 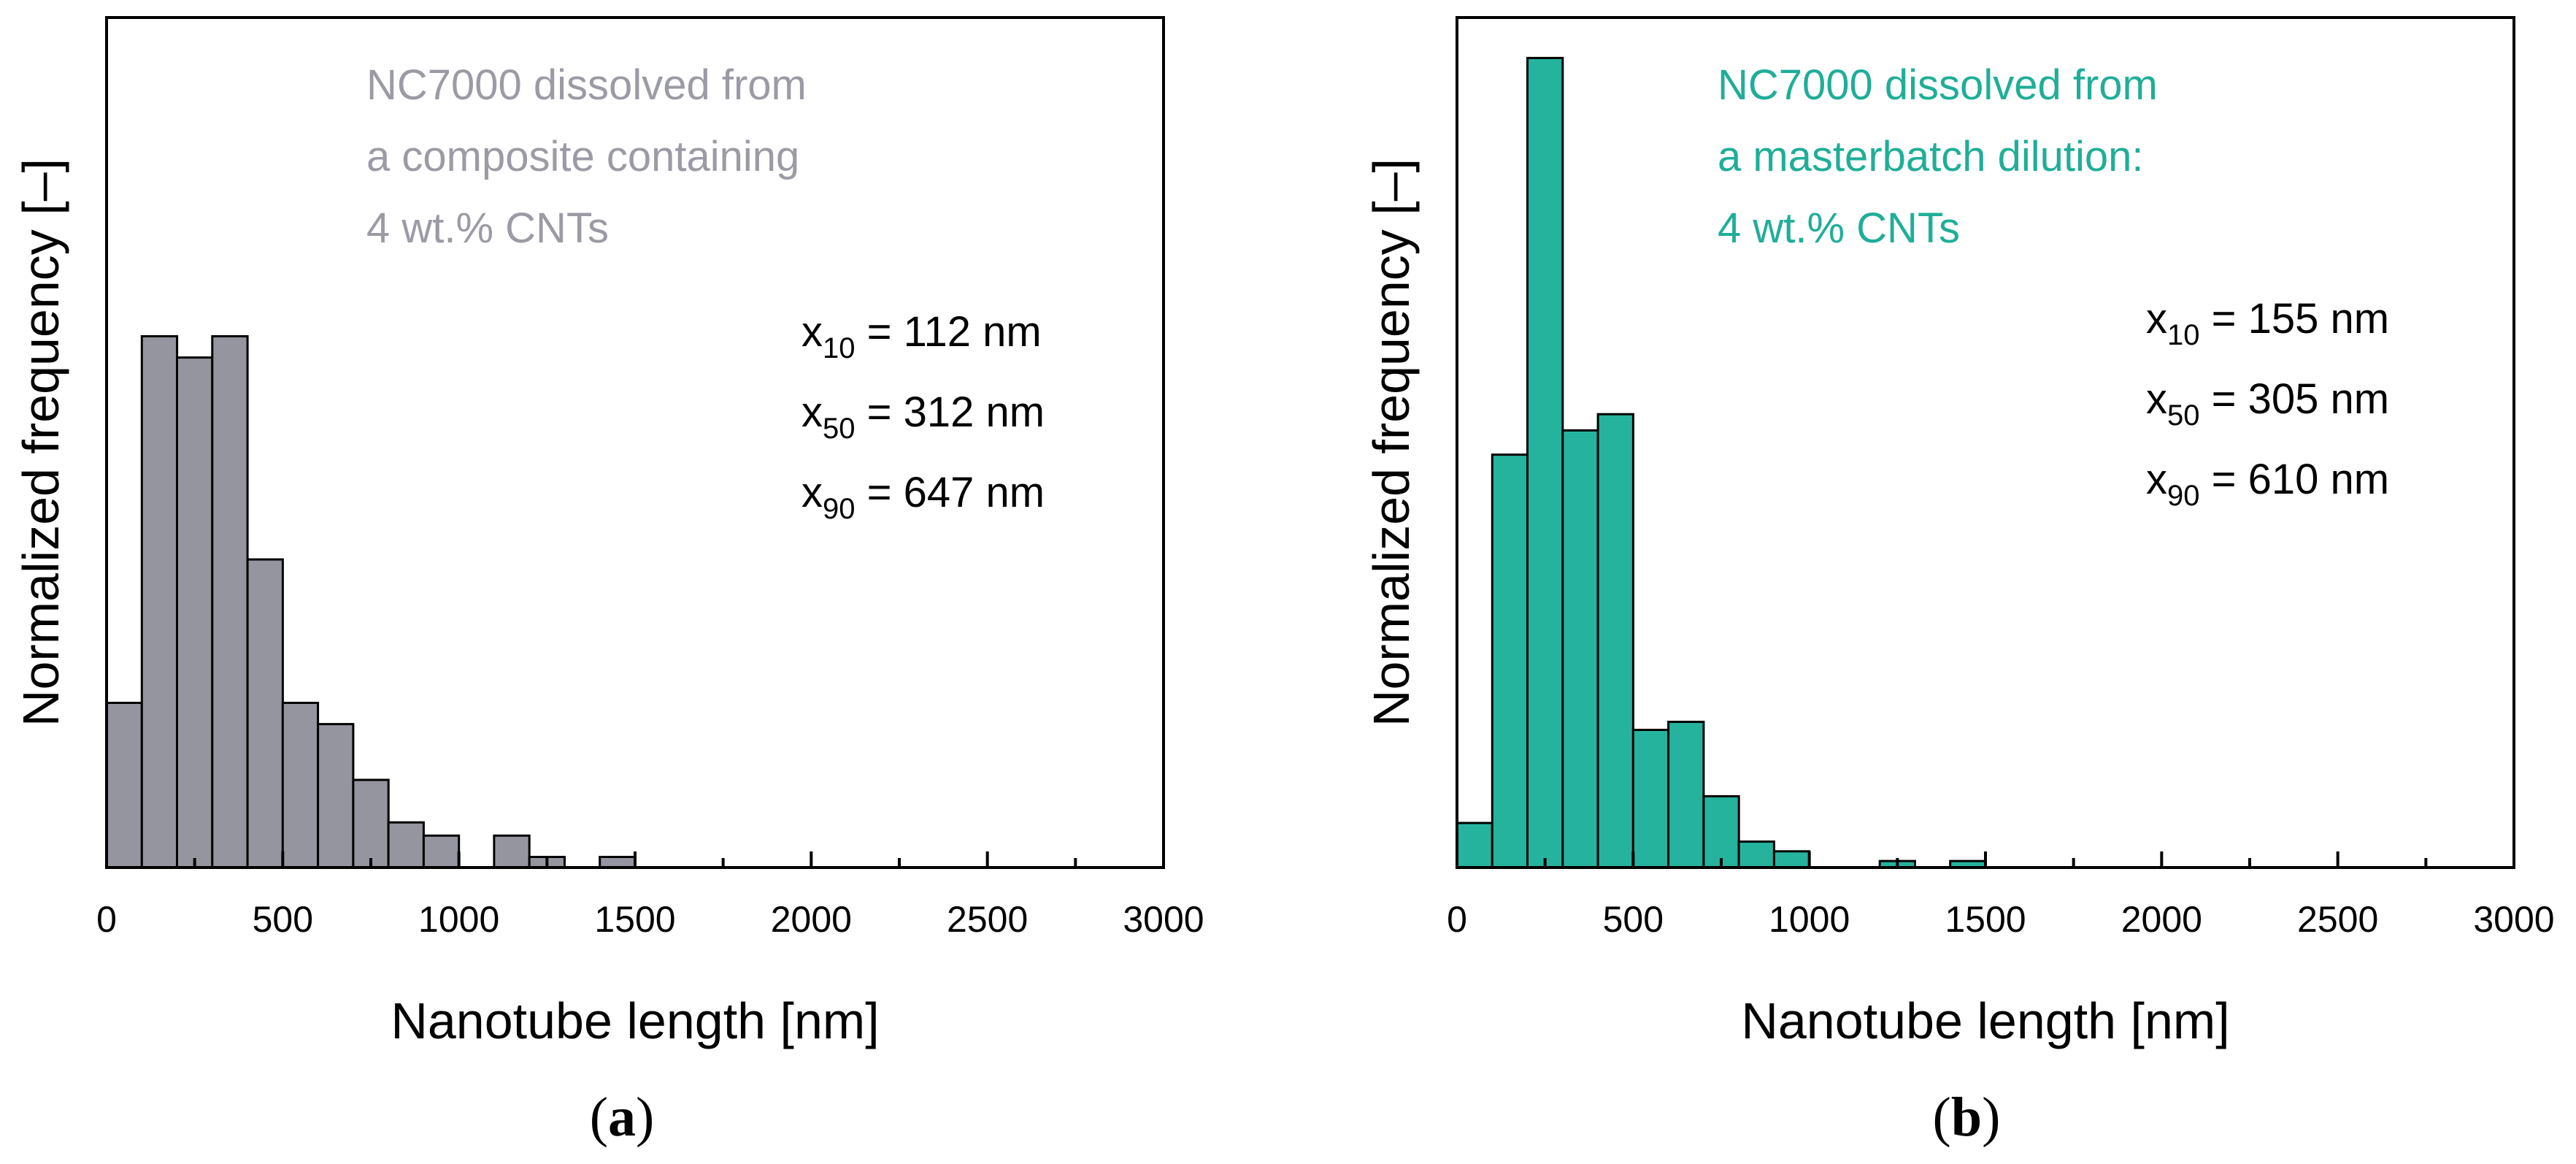 What do you see at coordinates (40, 442) in the screenshot?
I see `panel-a-y-axis-title: Normalized frequency [–]` at bounding box center [40, 442].